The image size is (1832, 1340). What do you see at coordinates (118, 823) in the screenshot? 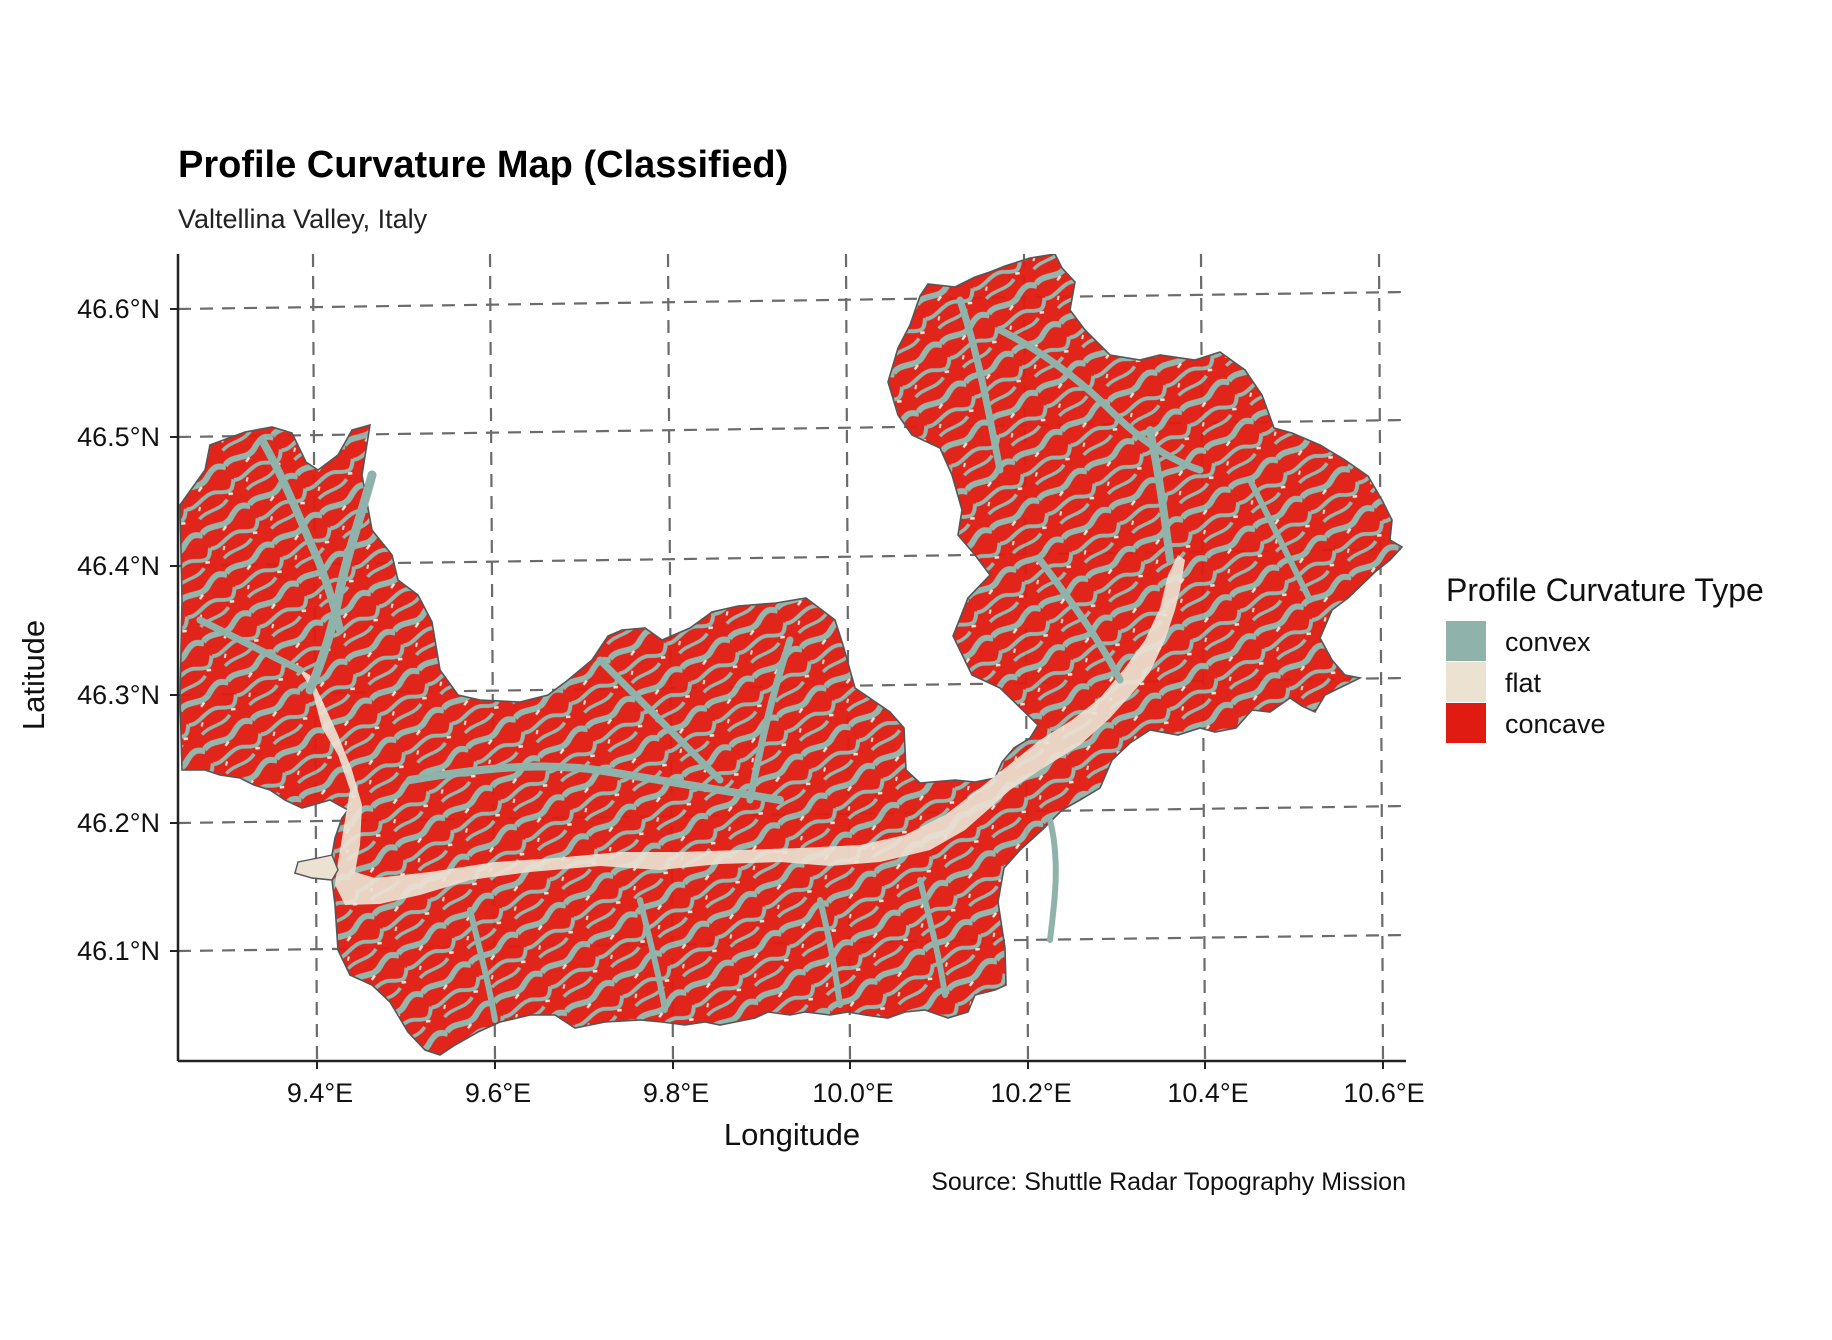
I see `y-tick-label: 46.2°N` at bounding box center [118, 823].